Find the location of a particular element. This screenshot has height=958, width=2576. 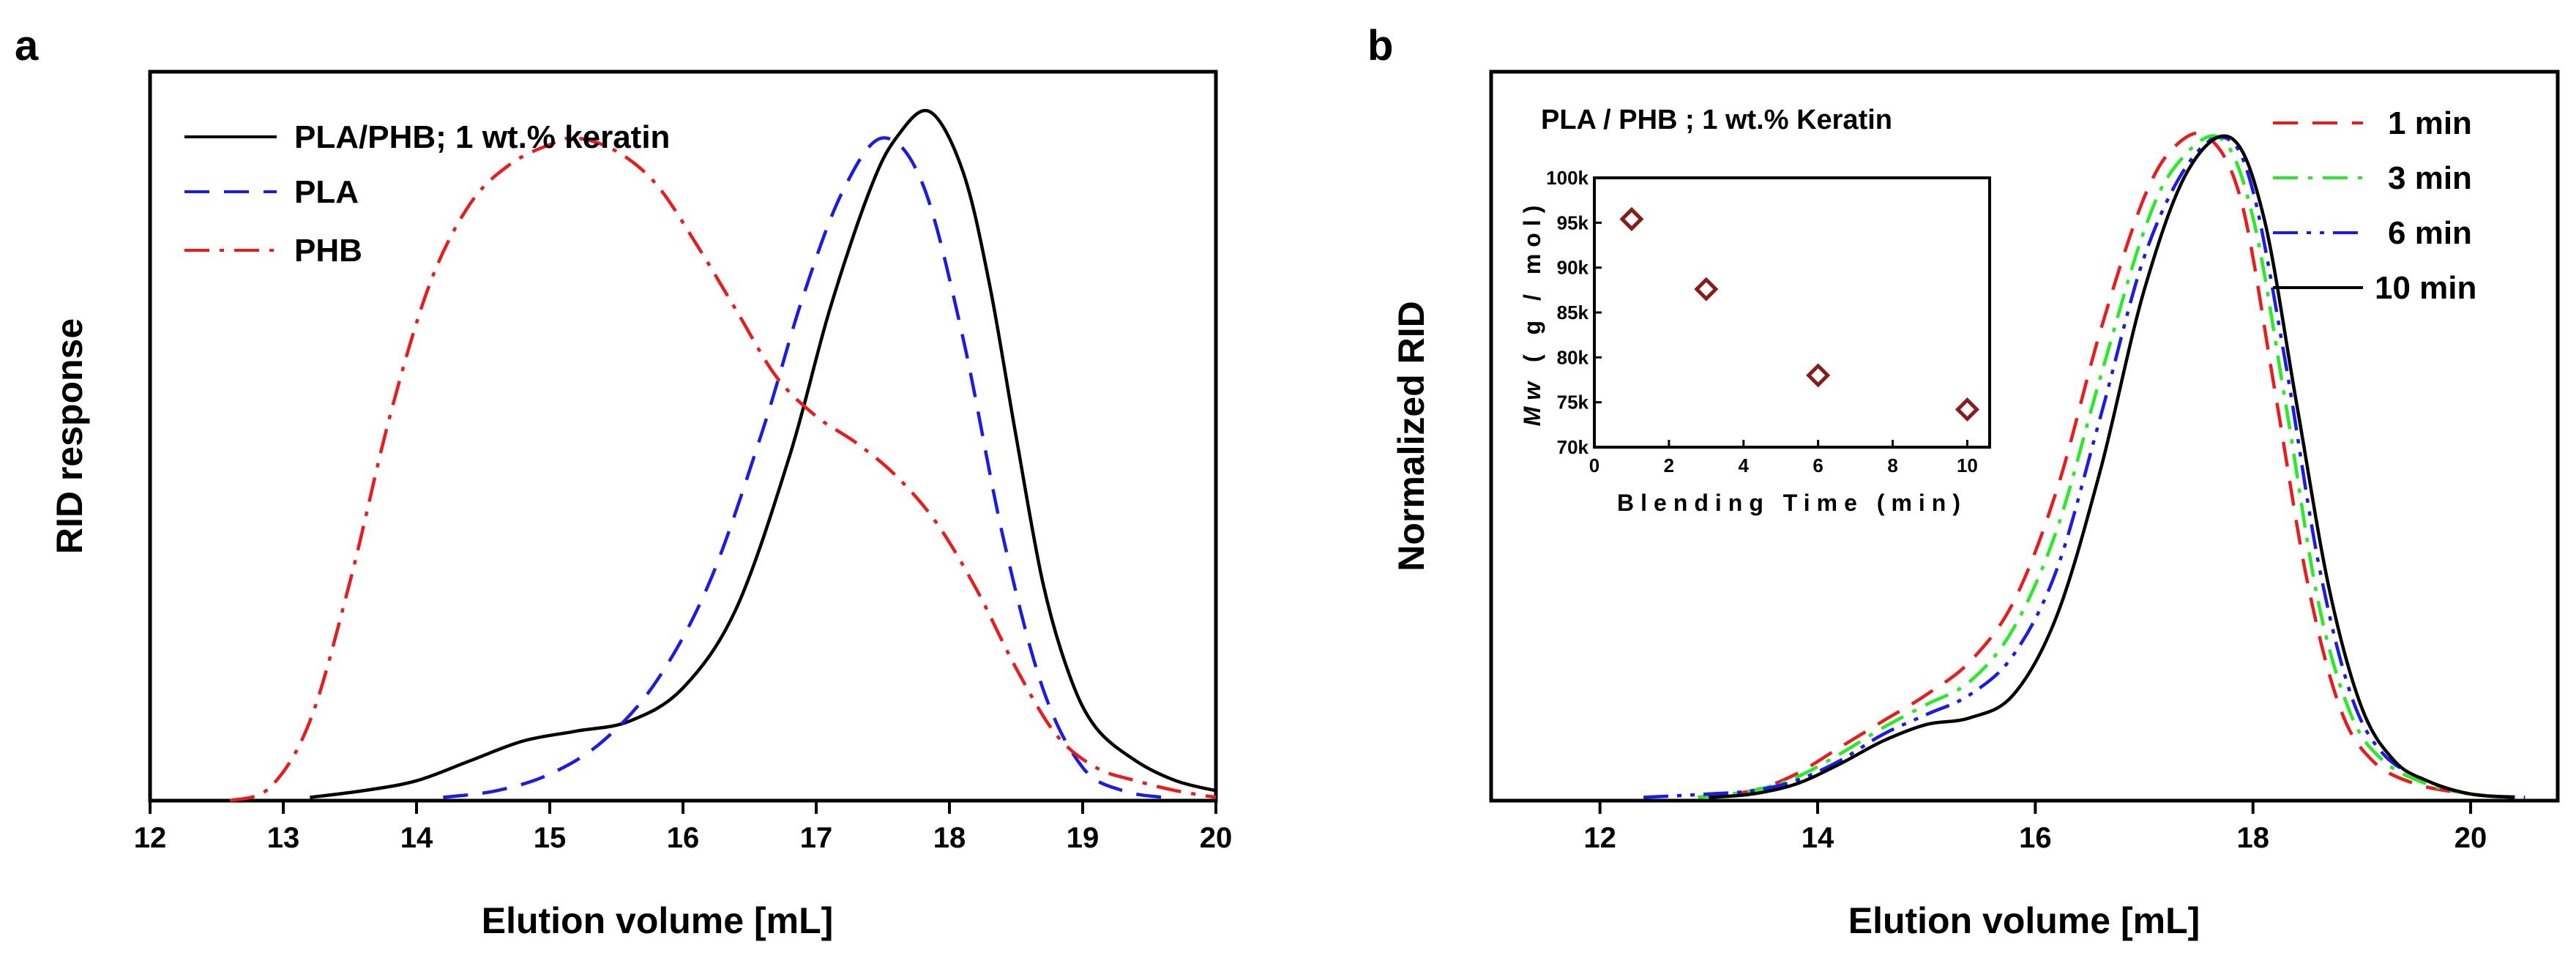

inset-y-tick-label: 95k is located at coordinates (1573, 222).